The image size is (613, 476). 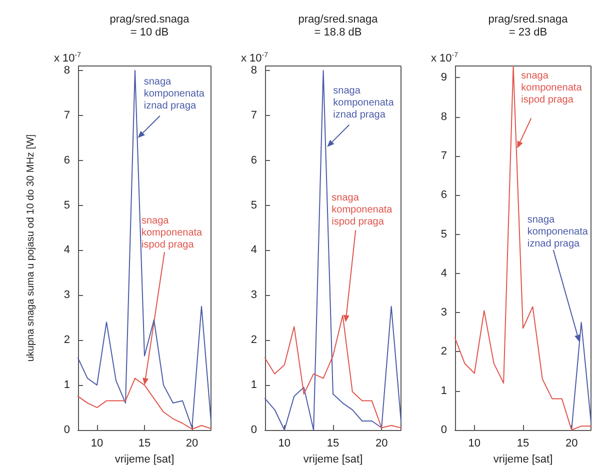 What do you see at coordinates (31, 248) in the screenshot?
I see `y-axis-title: ukupna snaga suma u pojasu od 10 do 30 MHz [W]` at bounding box center [31, 248].